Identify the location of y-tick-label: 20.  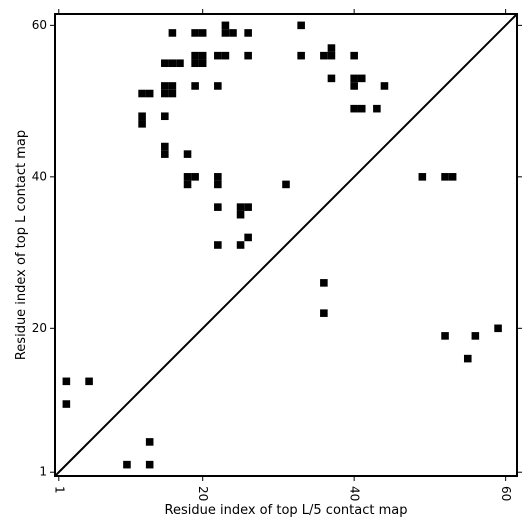
(39, 328).